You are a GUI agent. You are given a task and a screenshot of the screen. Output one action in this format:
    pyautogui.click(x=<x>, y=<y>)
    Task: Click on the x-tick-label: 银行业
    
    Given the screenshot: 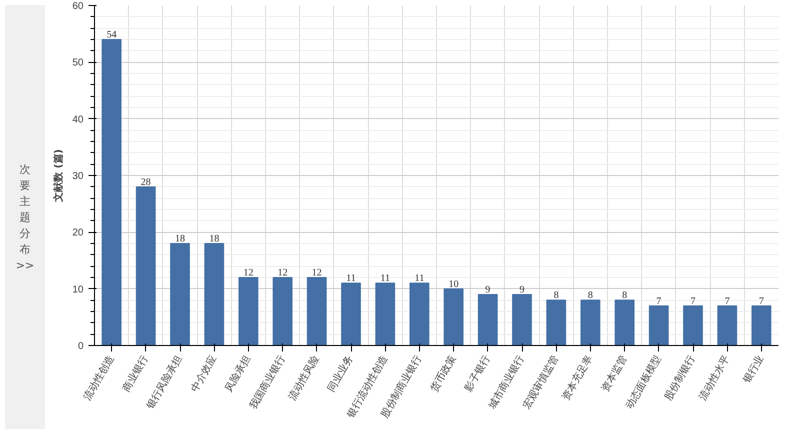 What is the action you would take?
    pyautogui.click(x=753, y=369)
    